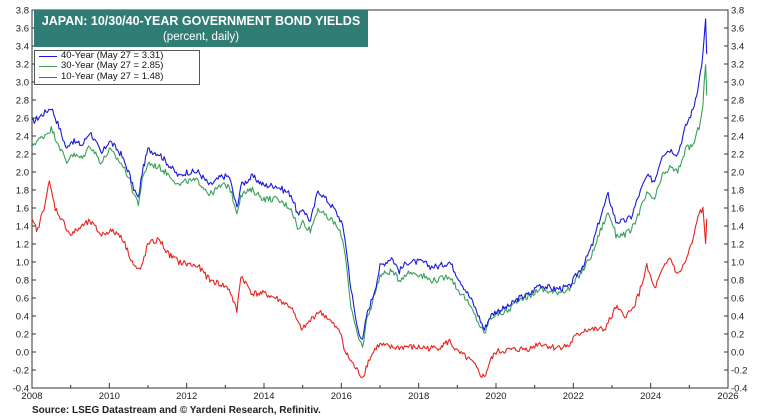 This screenshot has height=419, width=760. What do you see at coordinates (495, 396) in the screenshot?
I see `x-tick-label: 2020` at bounding box center [495, 396].